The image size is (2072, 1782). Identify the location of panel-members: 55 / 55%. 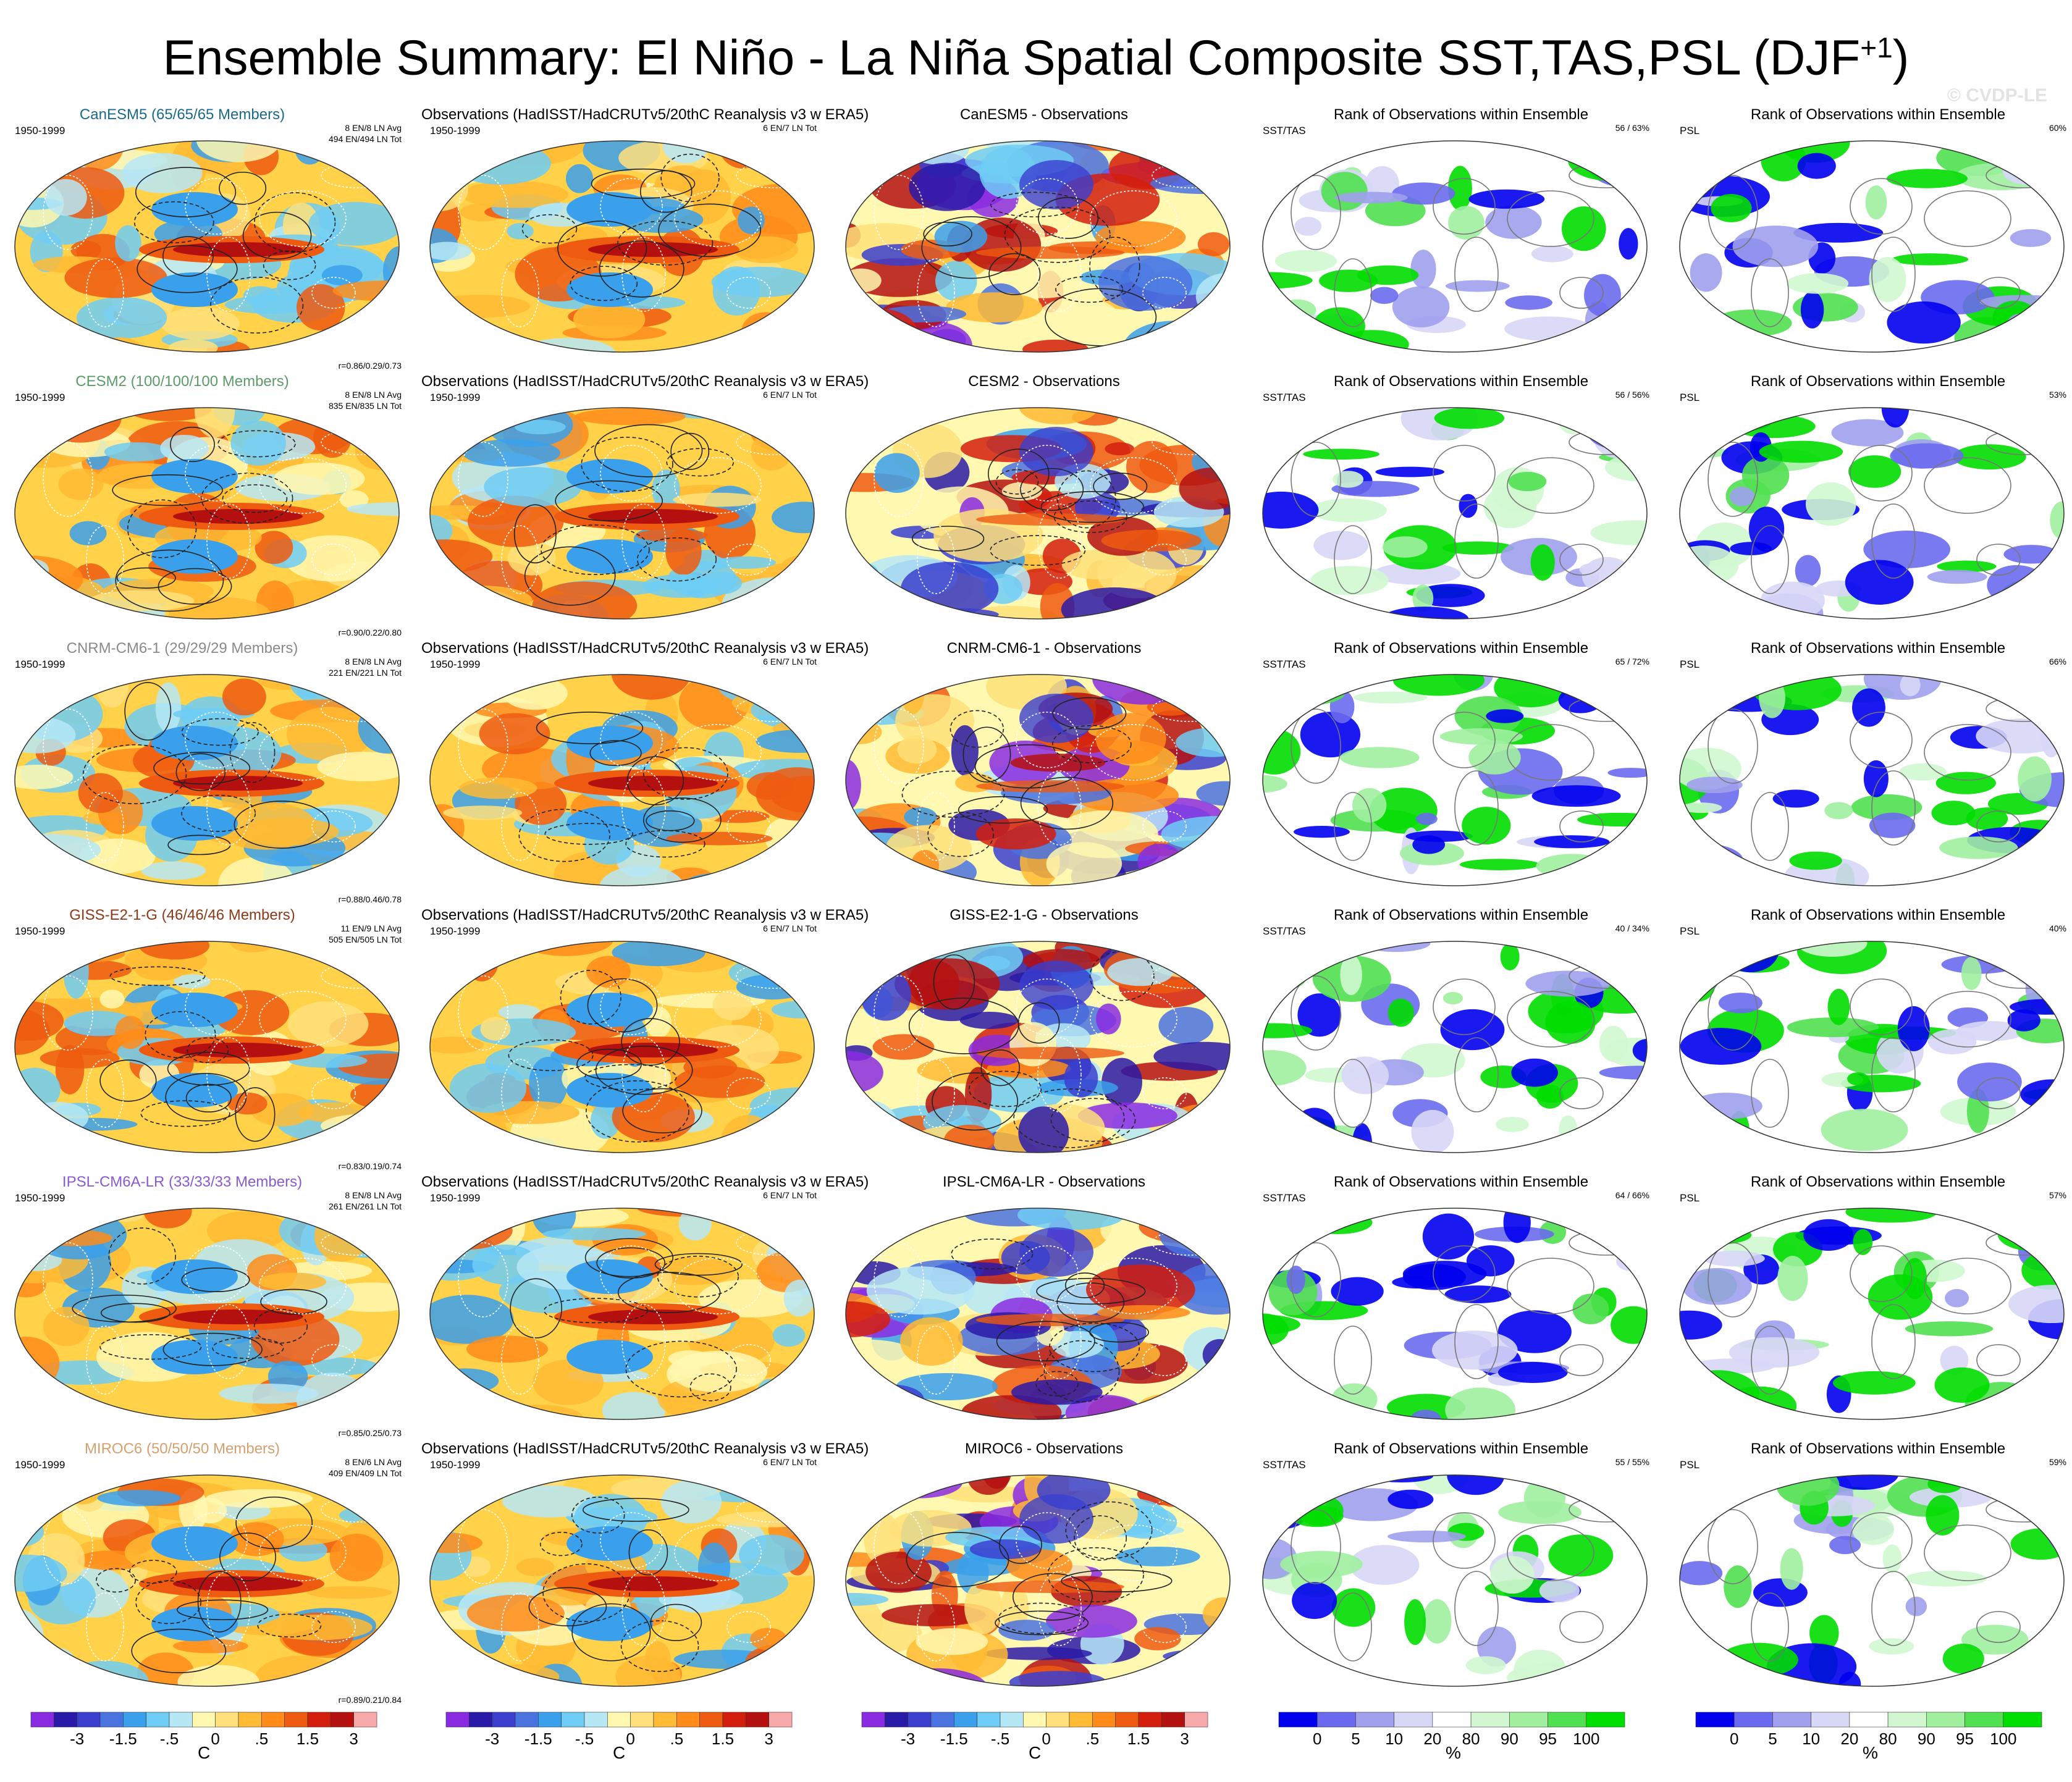
(1632, 1462).